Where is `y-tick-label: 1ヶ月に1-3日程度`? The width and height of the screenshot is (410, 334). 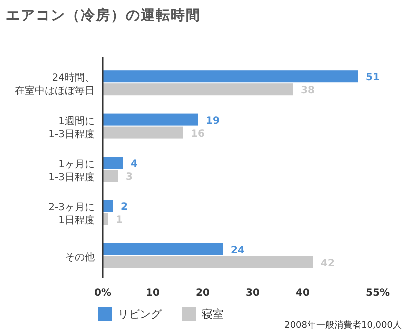 y-tick-label: 1ヶ月に1-3日程度 is located at coordinates (71, 172).